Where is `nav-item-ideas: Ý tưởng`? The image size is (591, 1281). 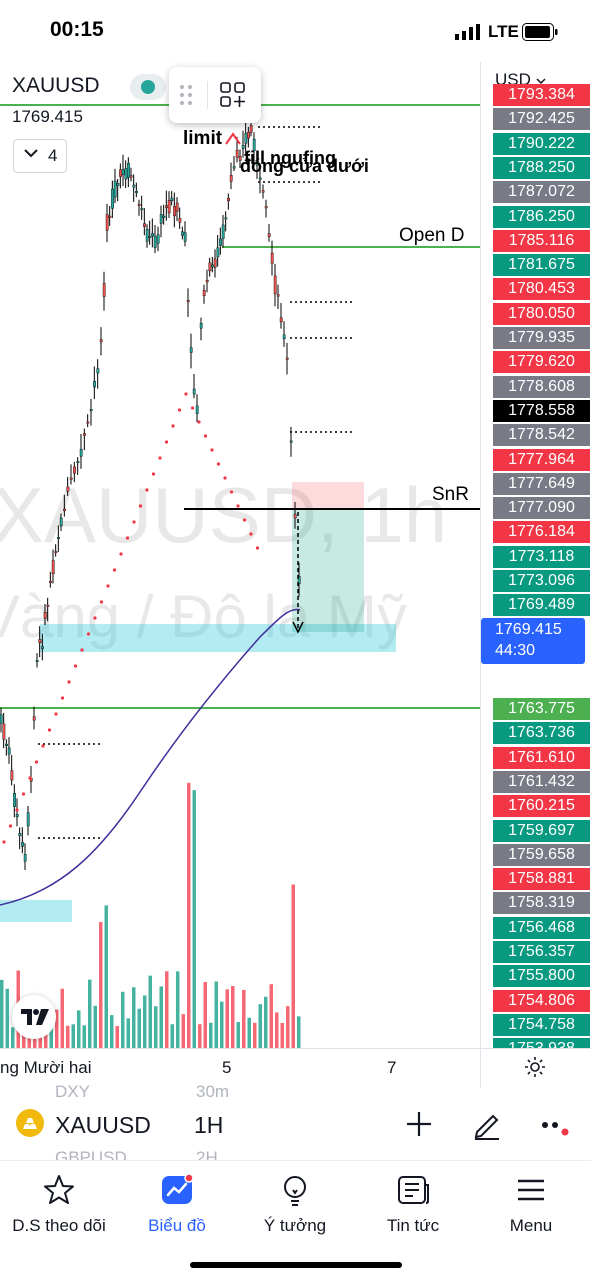 nav-item-ideas: Ý tưởng is located at coordinates (295, 1204).